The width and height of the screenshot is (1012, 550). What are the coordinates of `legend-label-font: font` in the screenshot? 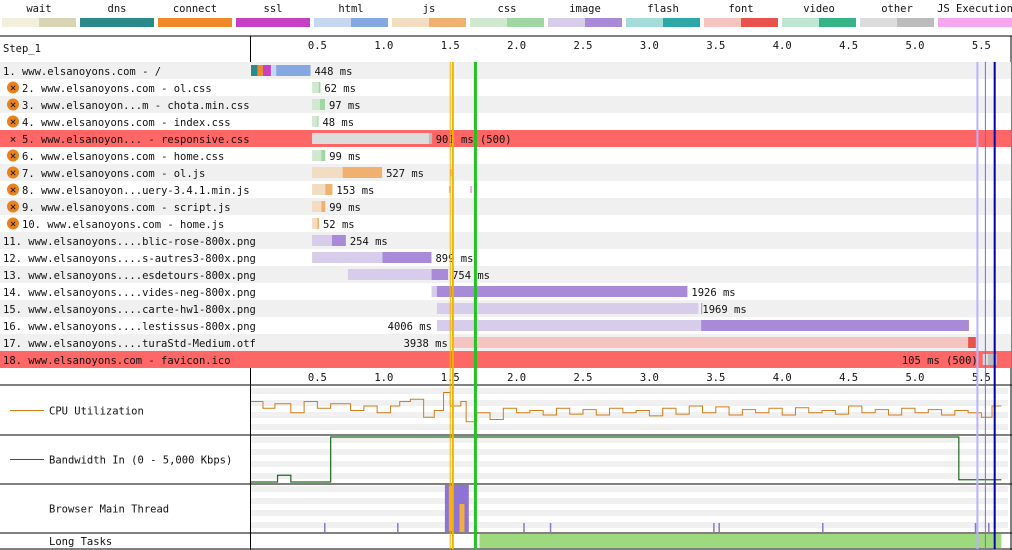 It's located at (740, 9).